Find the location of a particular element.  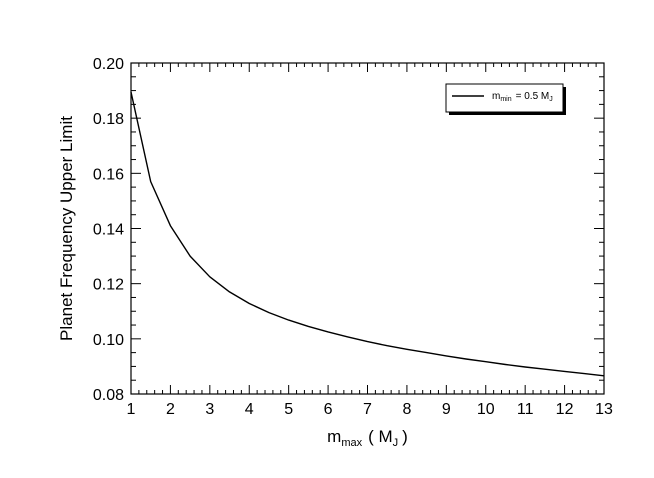

legend-main: m is located at coordinates (496, 96).